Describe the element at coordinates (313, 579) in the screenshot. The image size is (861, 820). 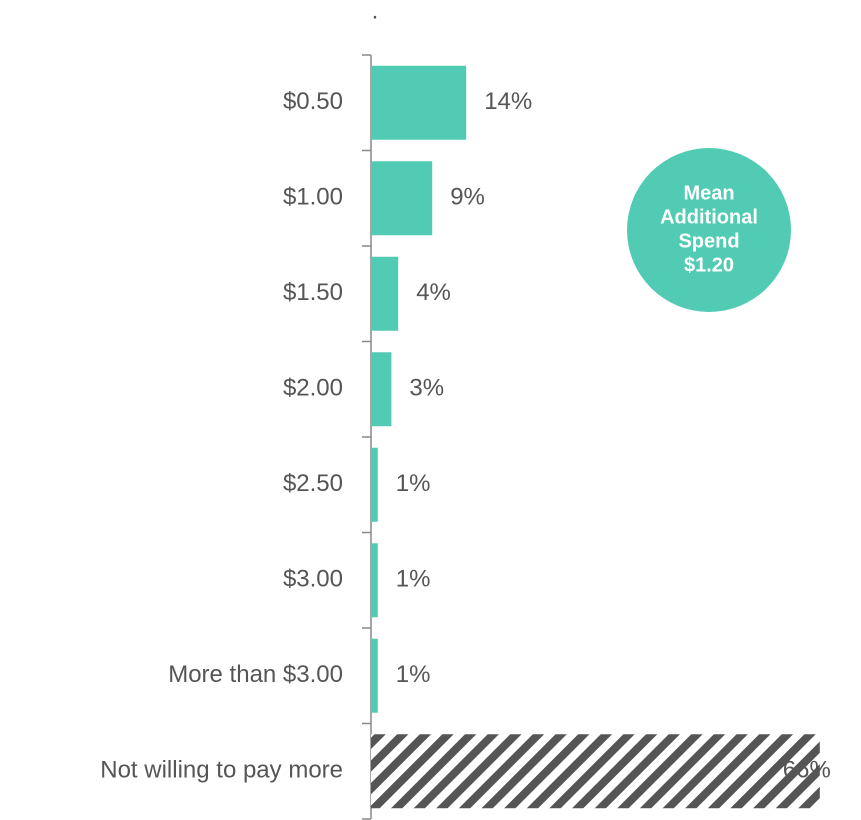
I see `category-label: $3.00` at that location.